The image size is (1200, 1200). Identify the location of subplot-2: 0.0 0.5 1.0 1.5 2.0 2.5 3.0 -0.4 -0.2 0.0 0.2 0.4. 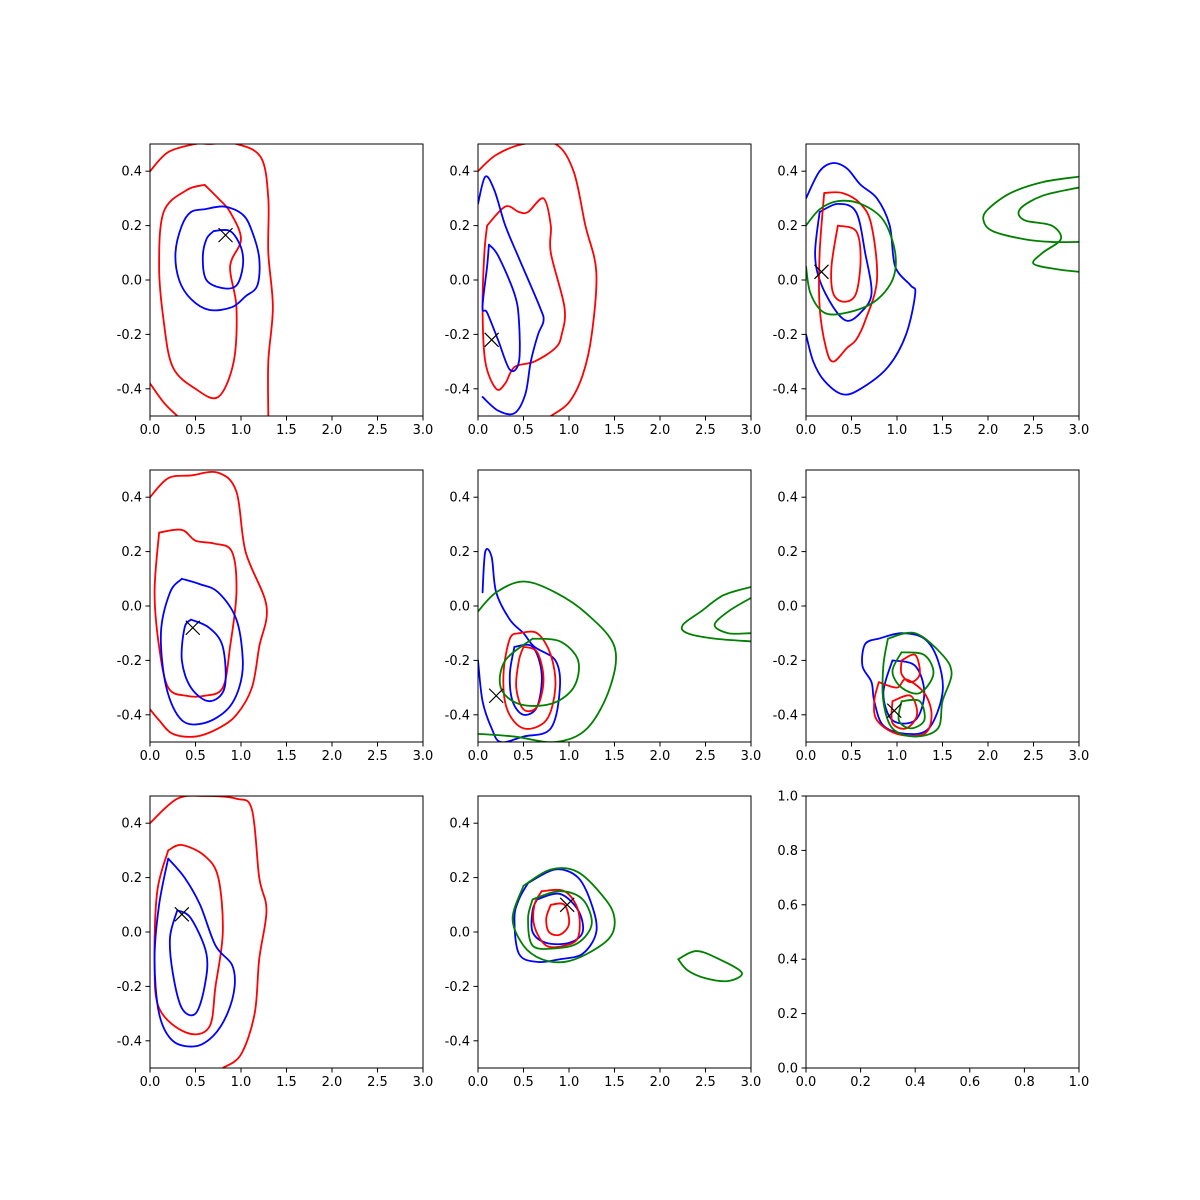
(603, 290).